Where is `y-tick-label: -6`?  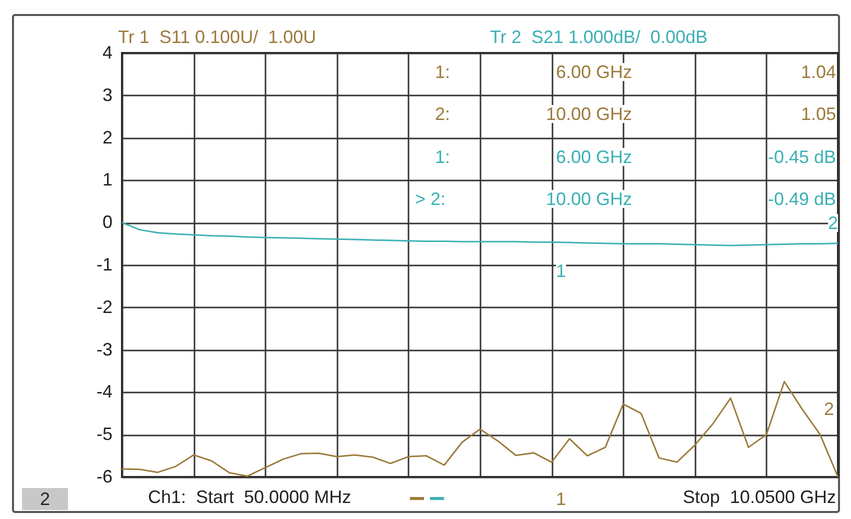 y-tick-label: -6 is located at coordinates (104, 476).